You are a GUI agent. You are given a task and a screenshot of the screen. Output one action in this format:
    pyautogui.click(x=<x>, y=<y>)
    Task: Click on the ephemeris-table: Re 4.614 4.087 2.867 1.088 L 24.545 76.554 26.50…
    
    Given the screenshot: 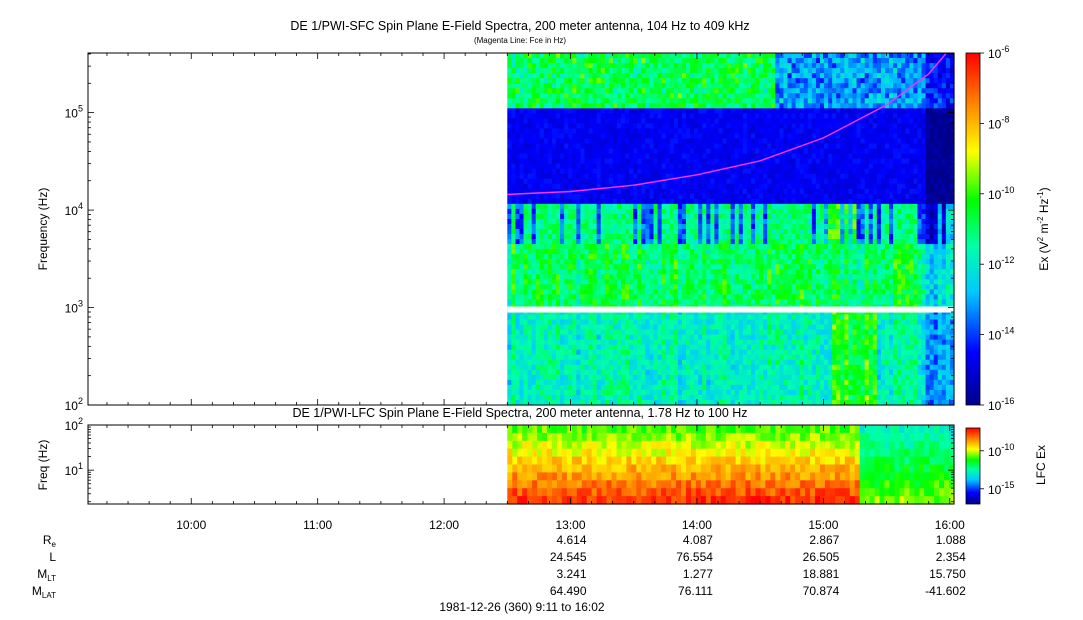 What is the action you would take?
    pyautogui.click(x=499, y=566)
    